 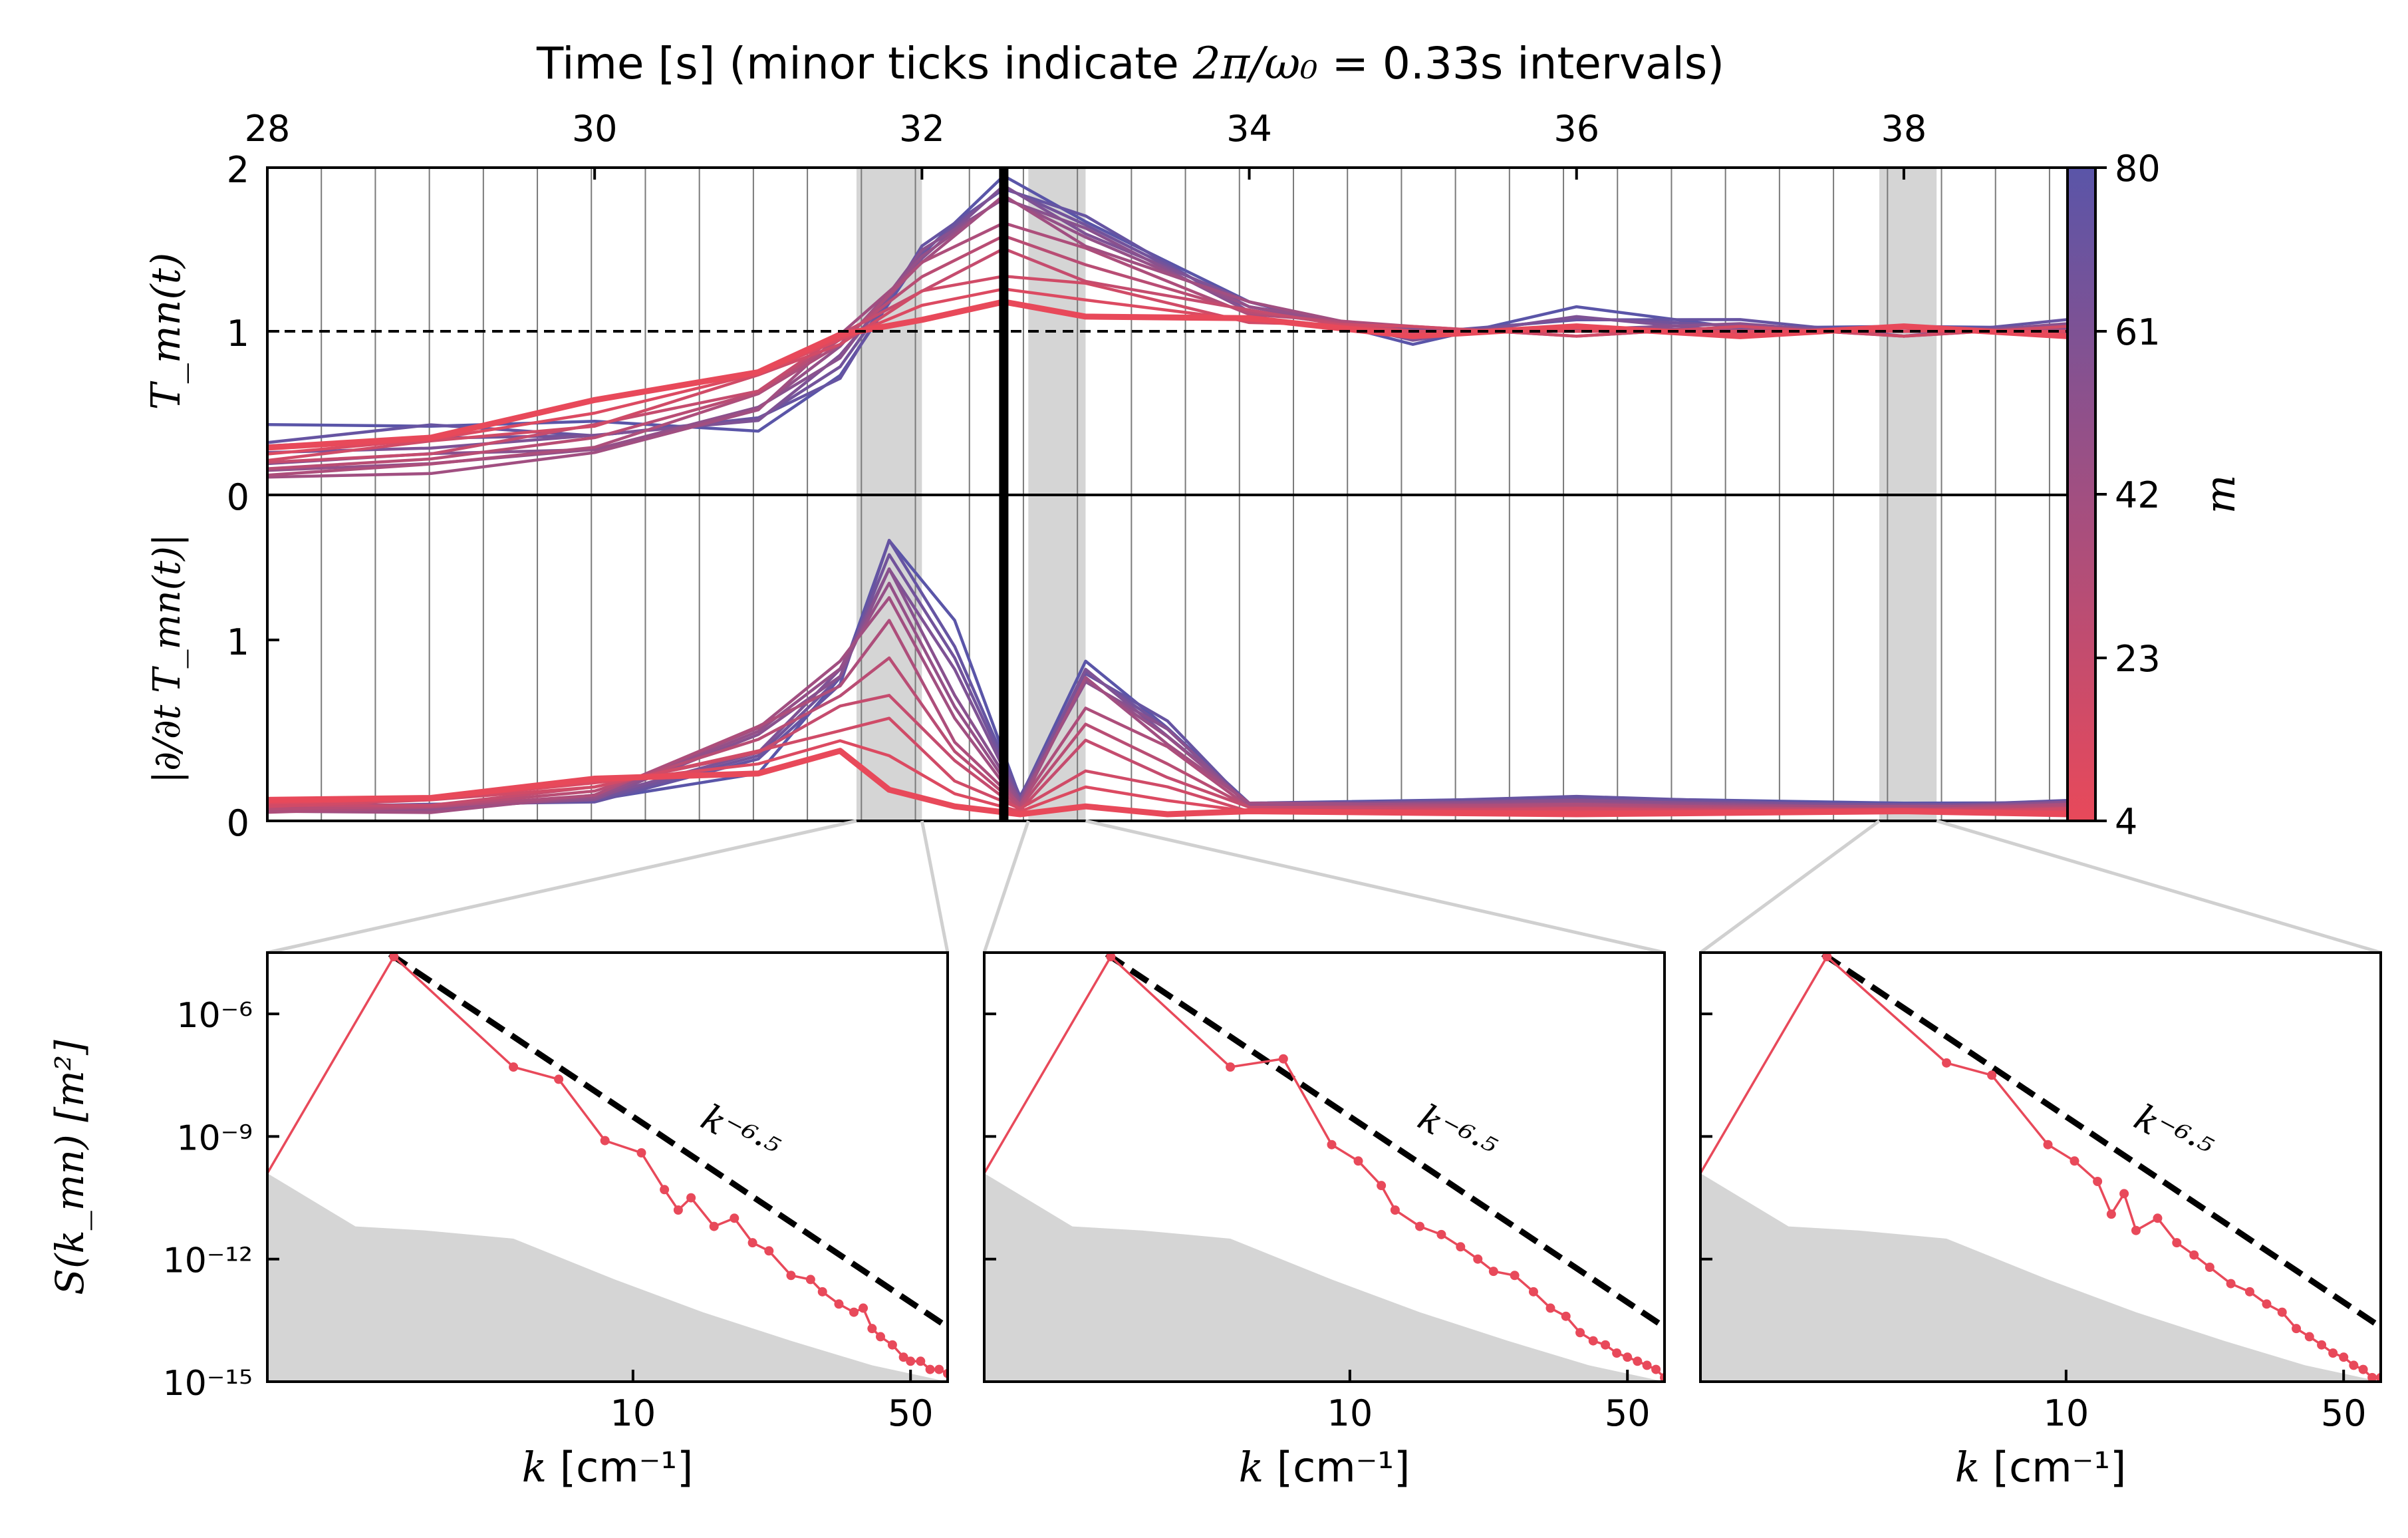 I want to click on colorbar-tick-61: 61, so click(x=2138, y=332).